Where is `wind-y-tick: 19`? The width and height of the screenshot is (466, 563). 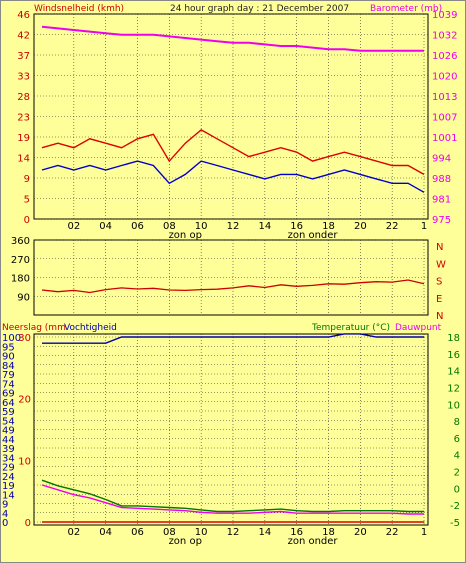
wind-y-tick: 19 is located at coordinates (23, 138).